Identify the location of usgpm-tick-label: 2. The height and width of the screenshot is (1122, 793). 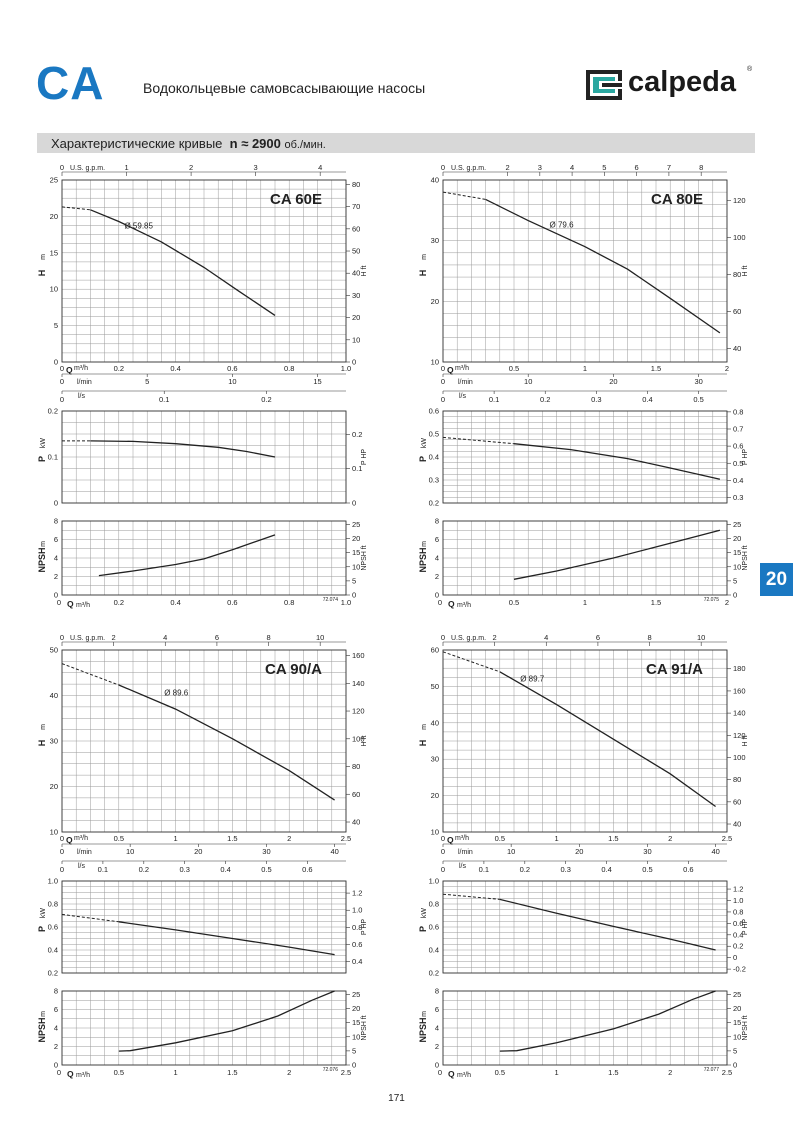
(495, 637).